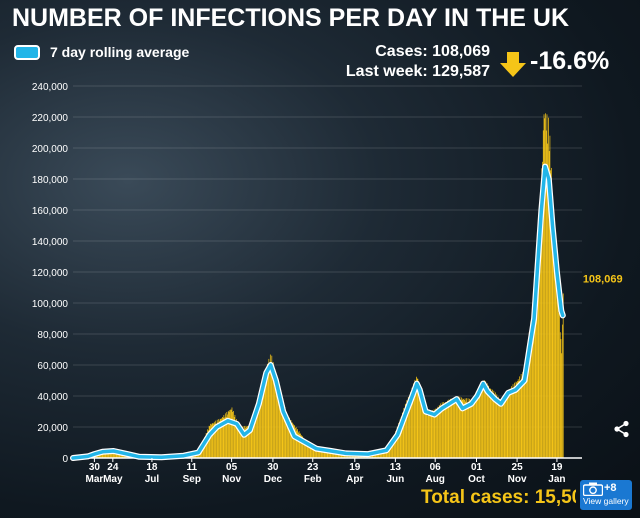  I want to click on y-tick-label: 40,000, so click(52, 397).